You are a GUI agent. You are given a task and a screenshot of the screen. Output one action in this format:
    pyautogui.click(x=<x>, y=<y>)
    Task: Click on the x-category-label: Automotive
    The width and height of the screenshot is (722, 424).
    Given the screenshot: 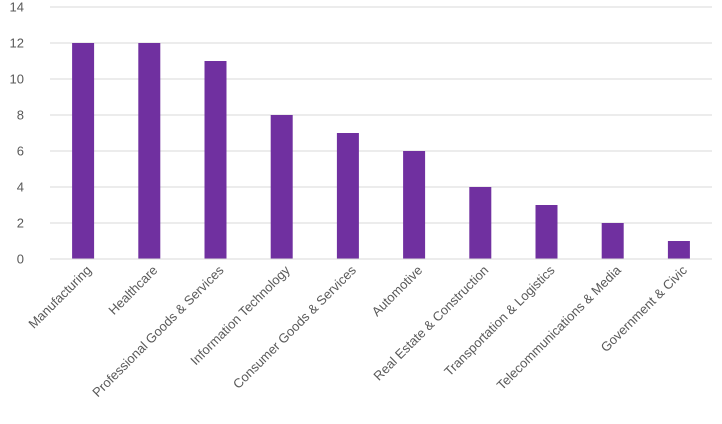 What is the action you would take?
    pyautogui.click(x=397, y=291)
    